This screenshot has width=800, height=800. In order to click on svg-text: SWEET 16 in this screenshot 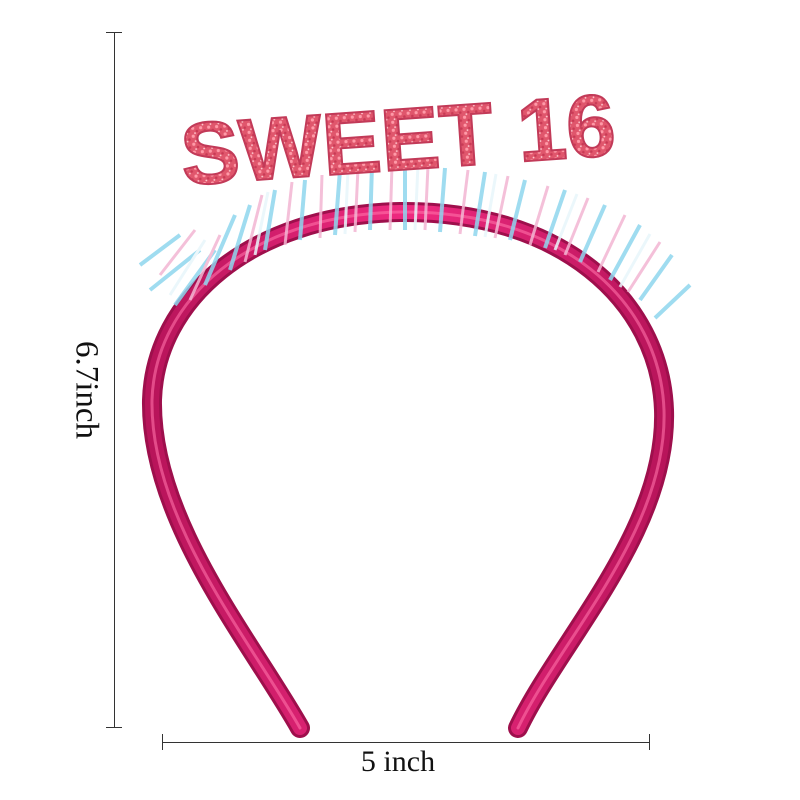, I will do `click(397, 139)`.